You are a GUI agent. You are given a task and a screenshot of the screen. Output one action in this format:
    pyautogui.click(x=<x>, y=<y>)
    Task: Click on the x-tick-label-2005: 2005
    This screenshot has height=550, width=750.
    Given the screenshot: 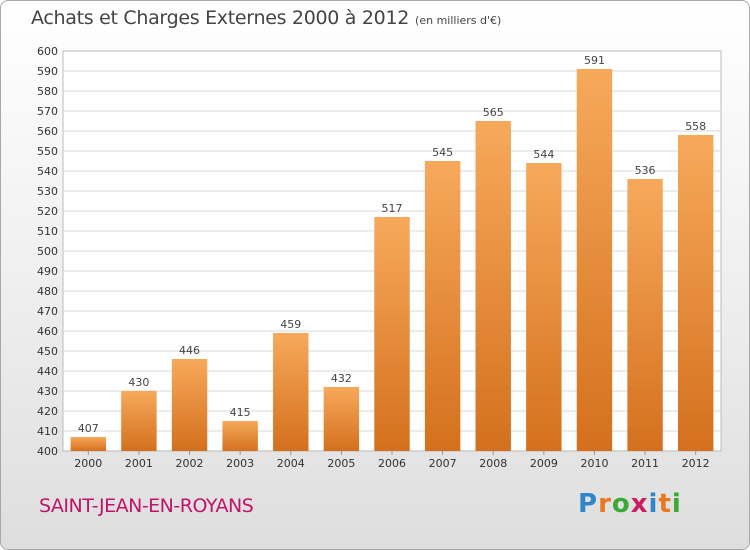 What is the action you would take?
    pyautogui.click(x=341, y=463)
    